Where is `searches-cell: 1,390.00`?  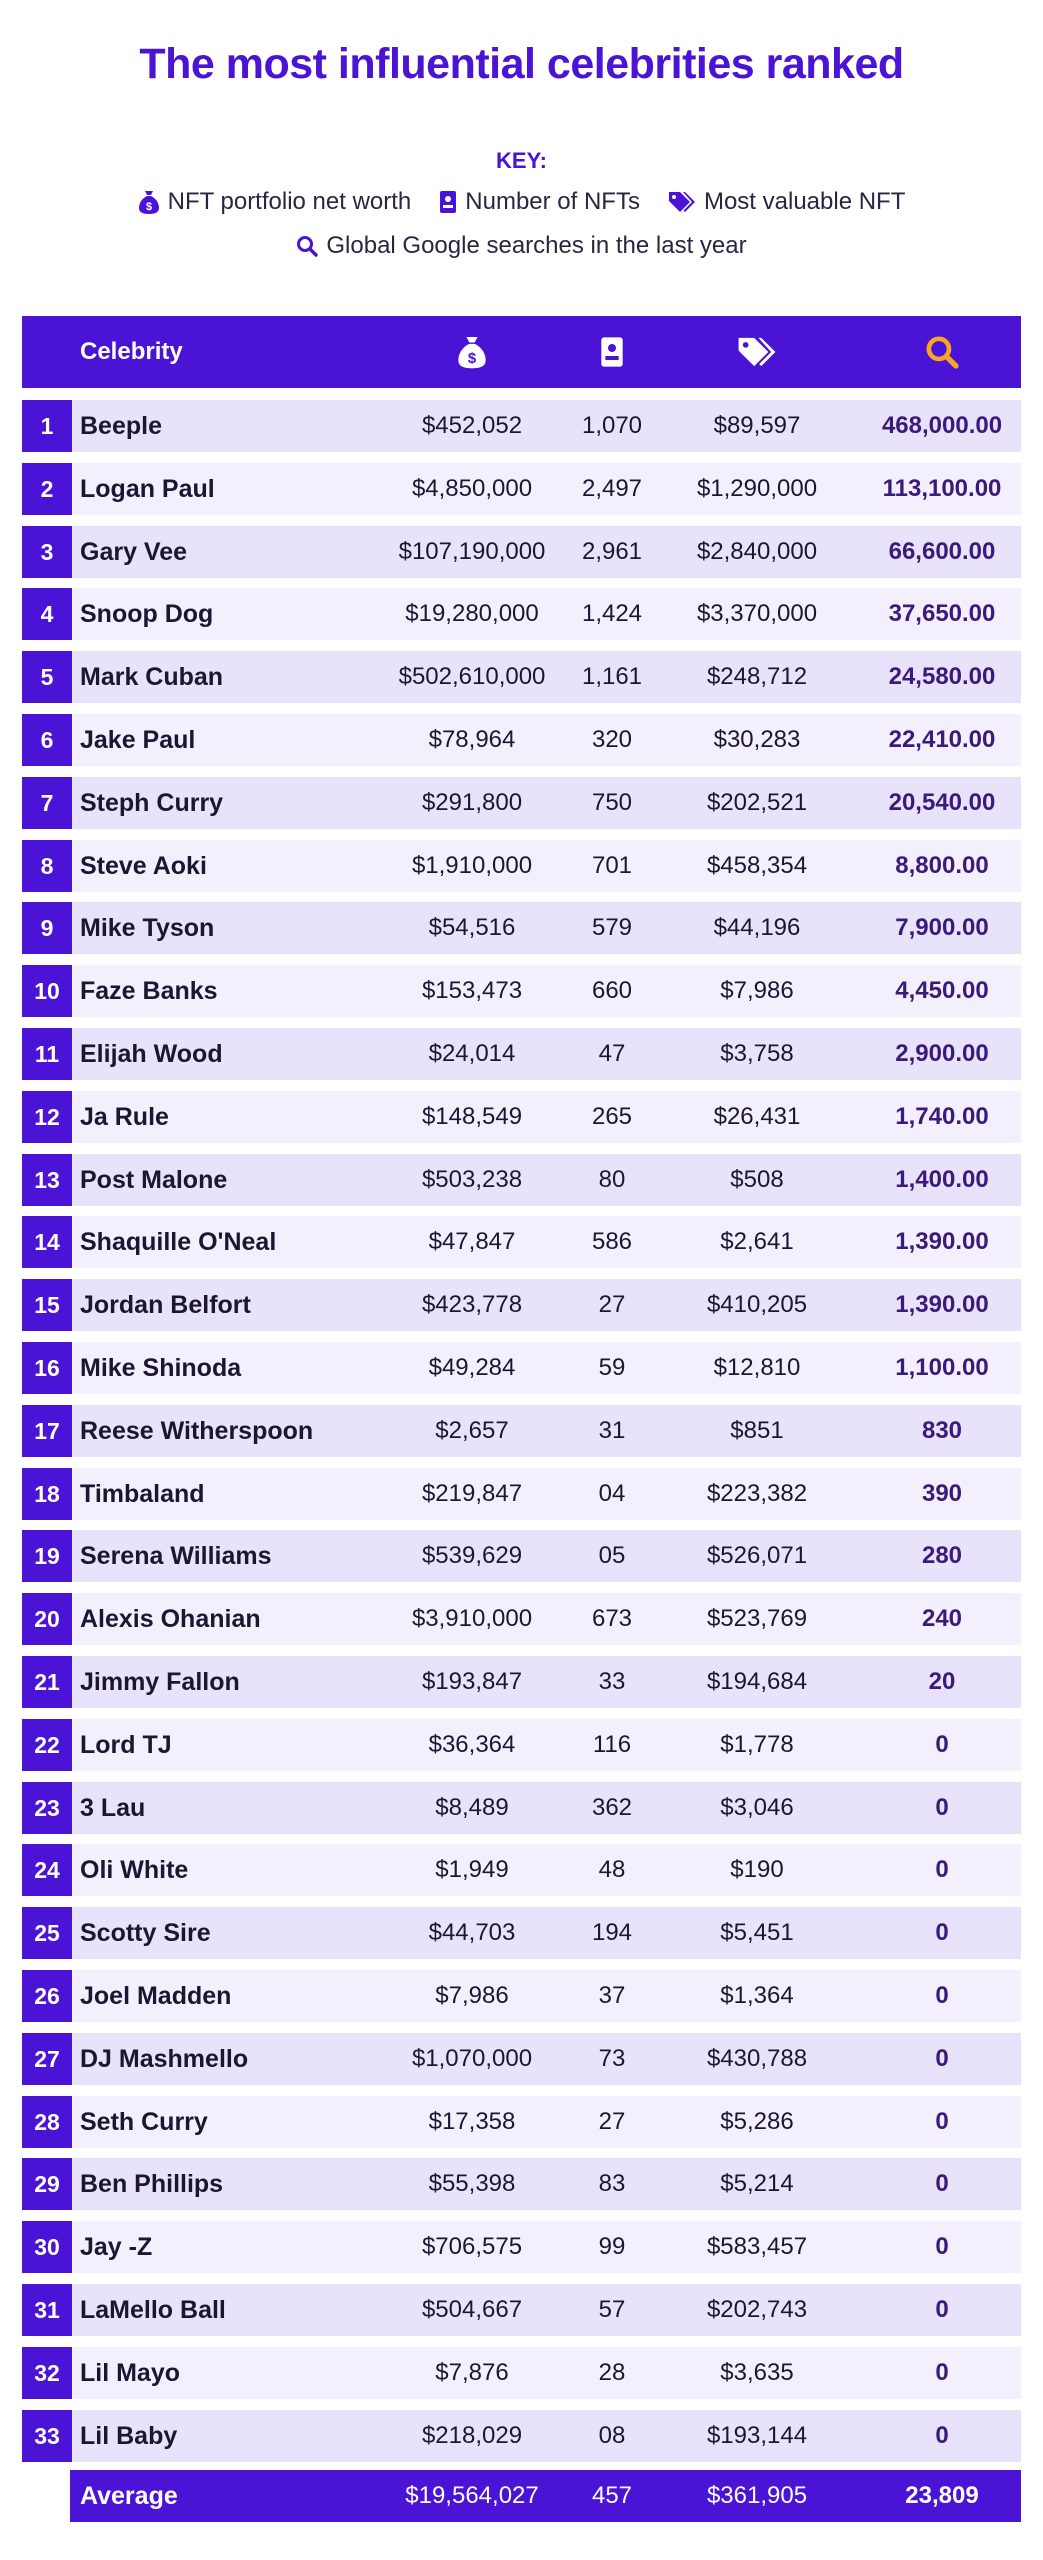 searches-cell: 1,390.00 is located at coordinates (942, 1304).